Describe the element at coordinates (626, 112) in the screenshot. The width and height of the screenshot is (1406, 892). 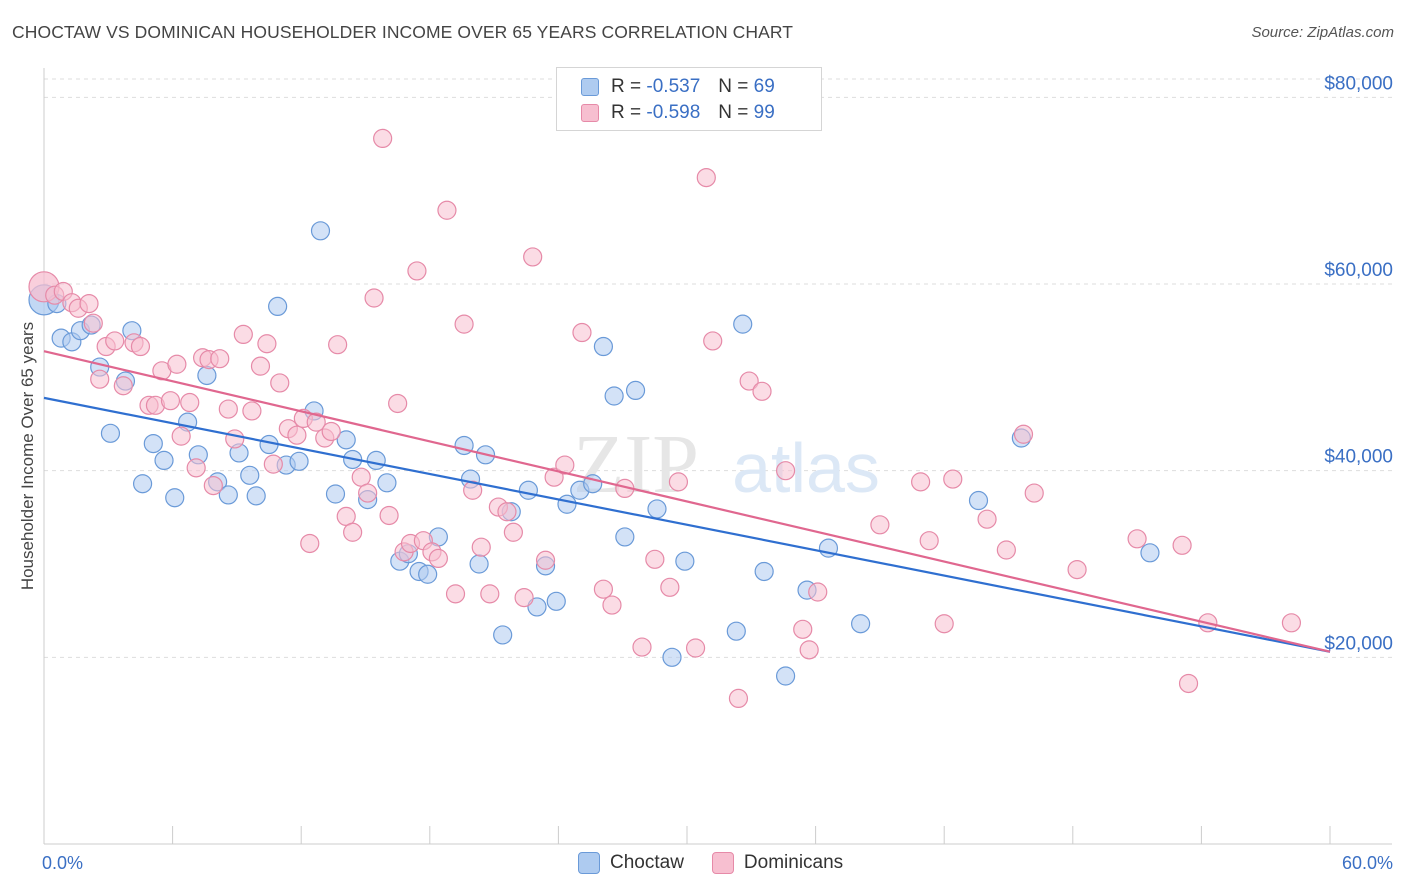
I see `legend-r-label: R =` at that location.